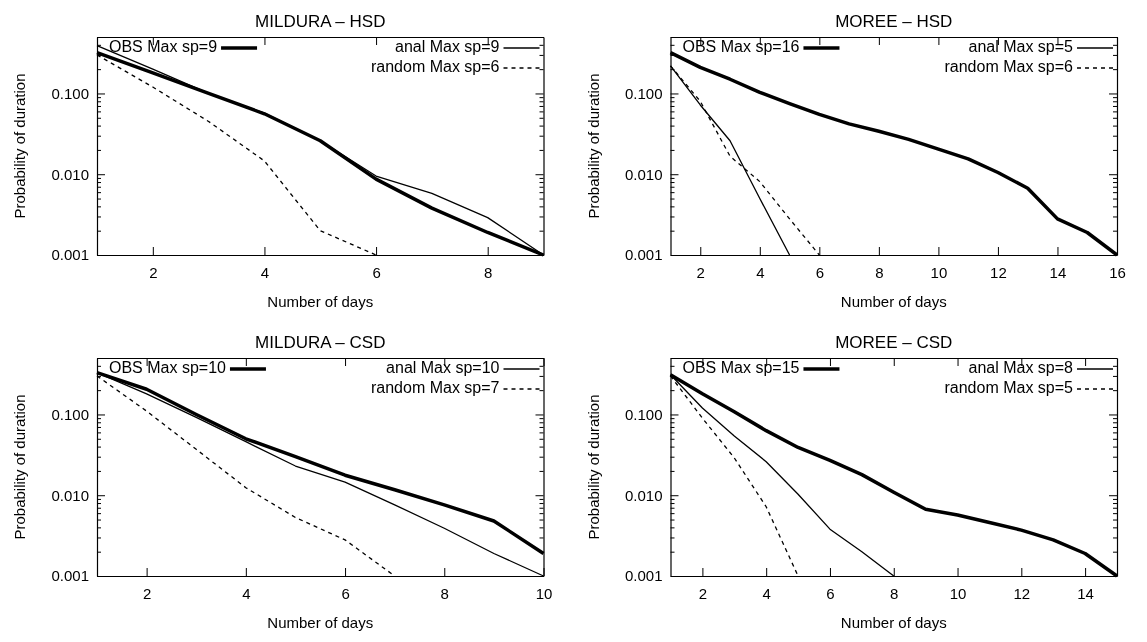 Image resolution: width=1147 pixels, height=642 pixels. What do you see at coordinates (168, 367) in the screenshot?
I see `legend-label: OBS Max sp=10` at bounding box center [168, 367].